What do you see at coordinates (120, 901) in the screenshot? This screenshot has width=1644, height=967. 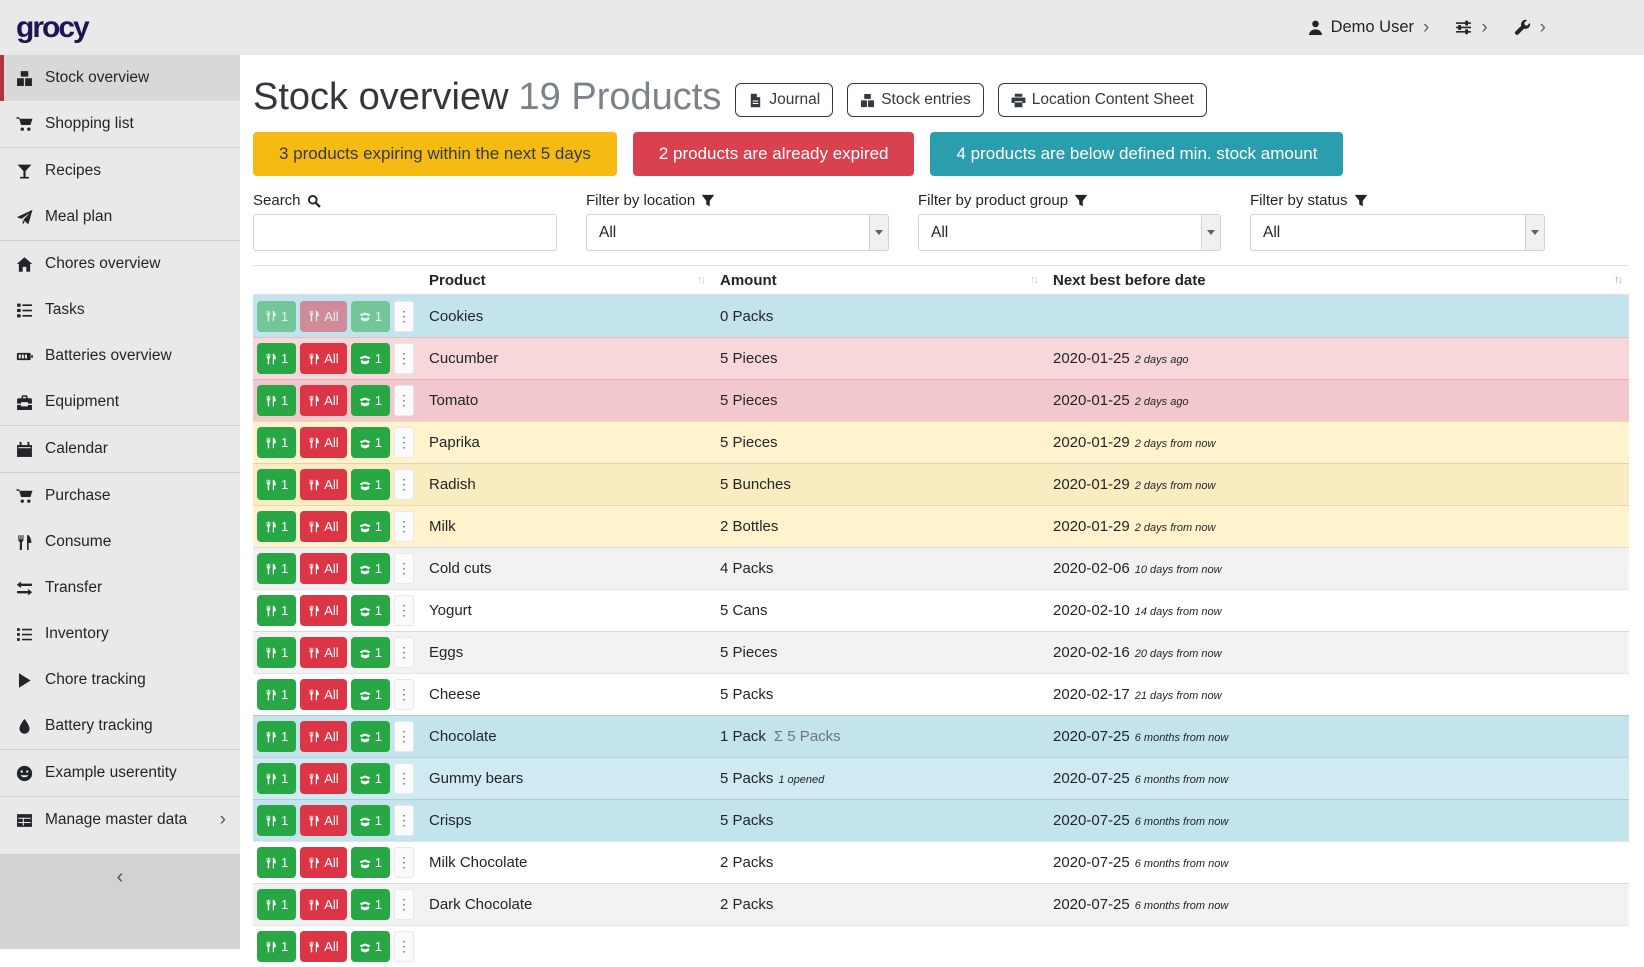 I see `sidebar-collapse-button: ‹` at bounding box center [120, 901].